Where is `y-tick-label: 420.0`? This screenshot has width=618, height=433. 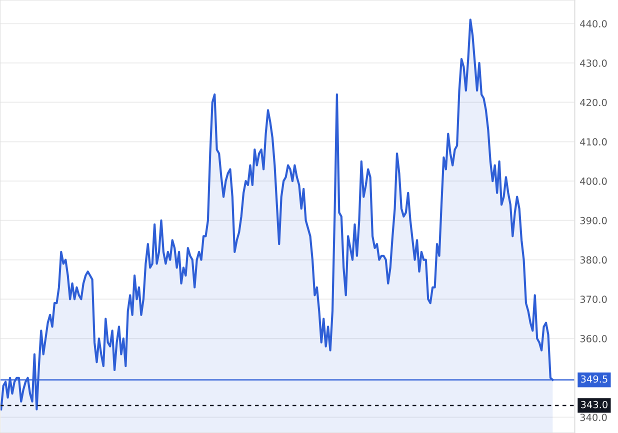
y-tick-label: 420.0 is located at coordinates (593, 102).